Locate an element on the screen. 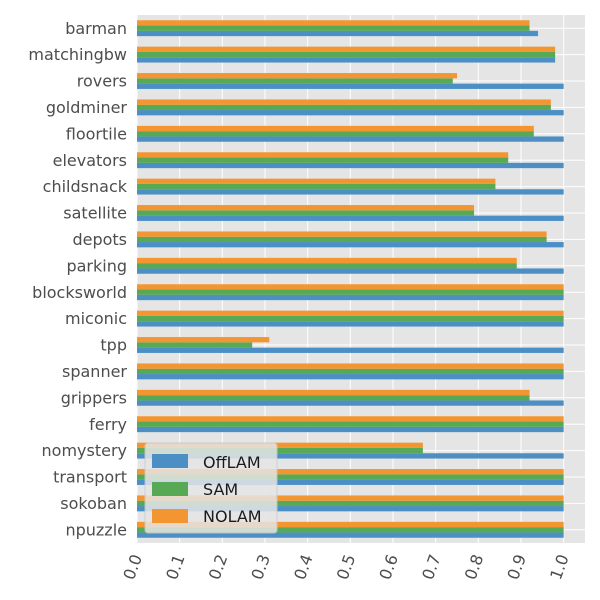  y-tick-label-matchingbw: matchingbw is located at coordinates (77, 54).